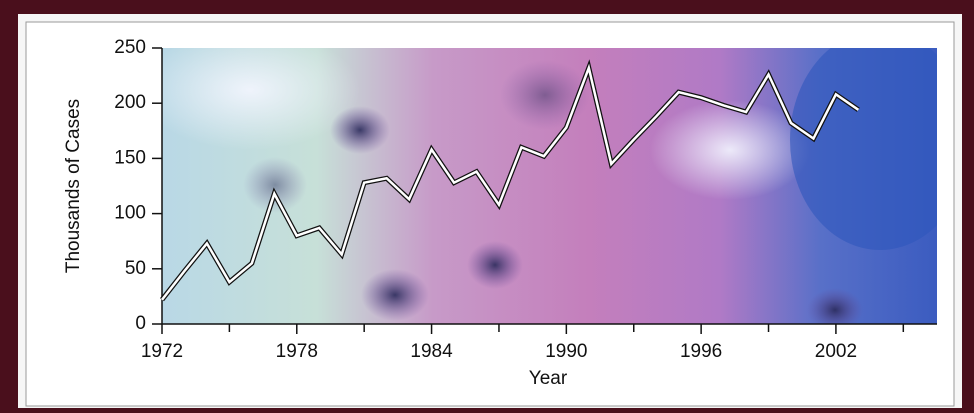  What do you see at coordinates (140, 323) in the screenshot?
I see `y-tick-label: 0` at bounding box center [140, 323].